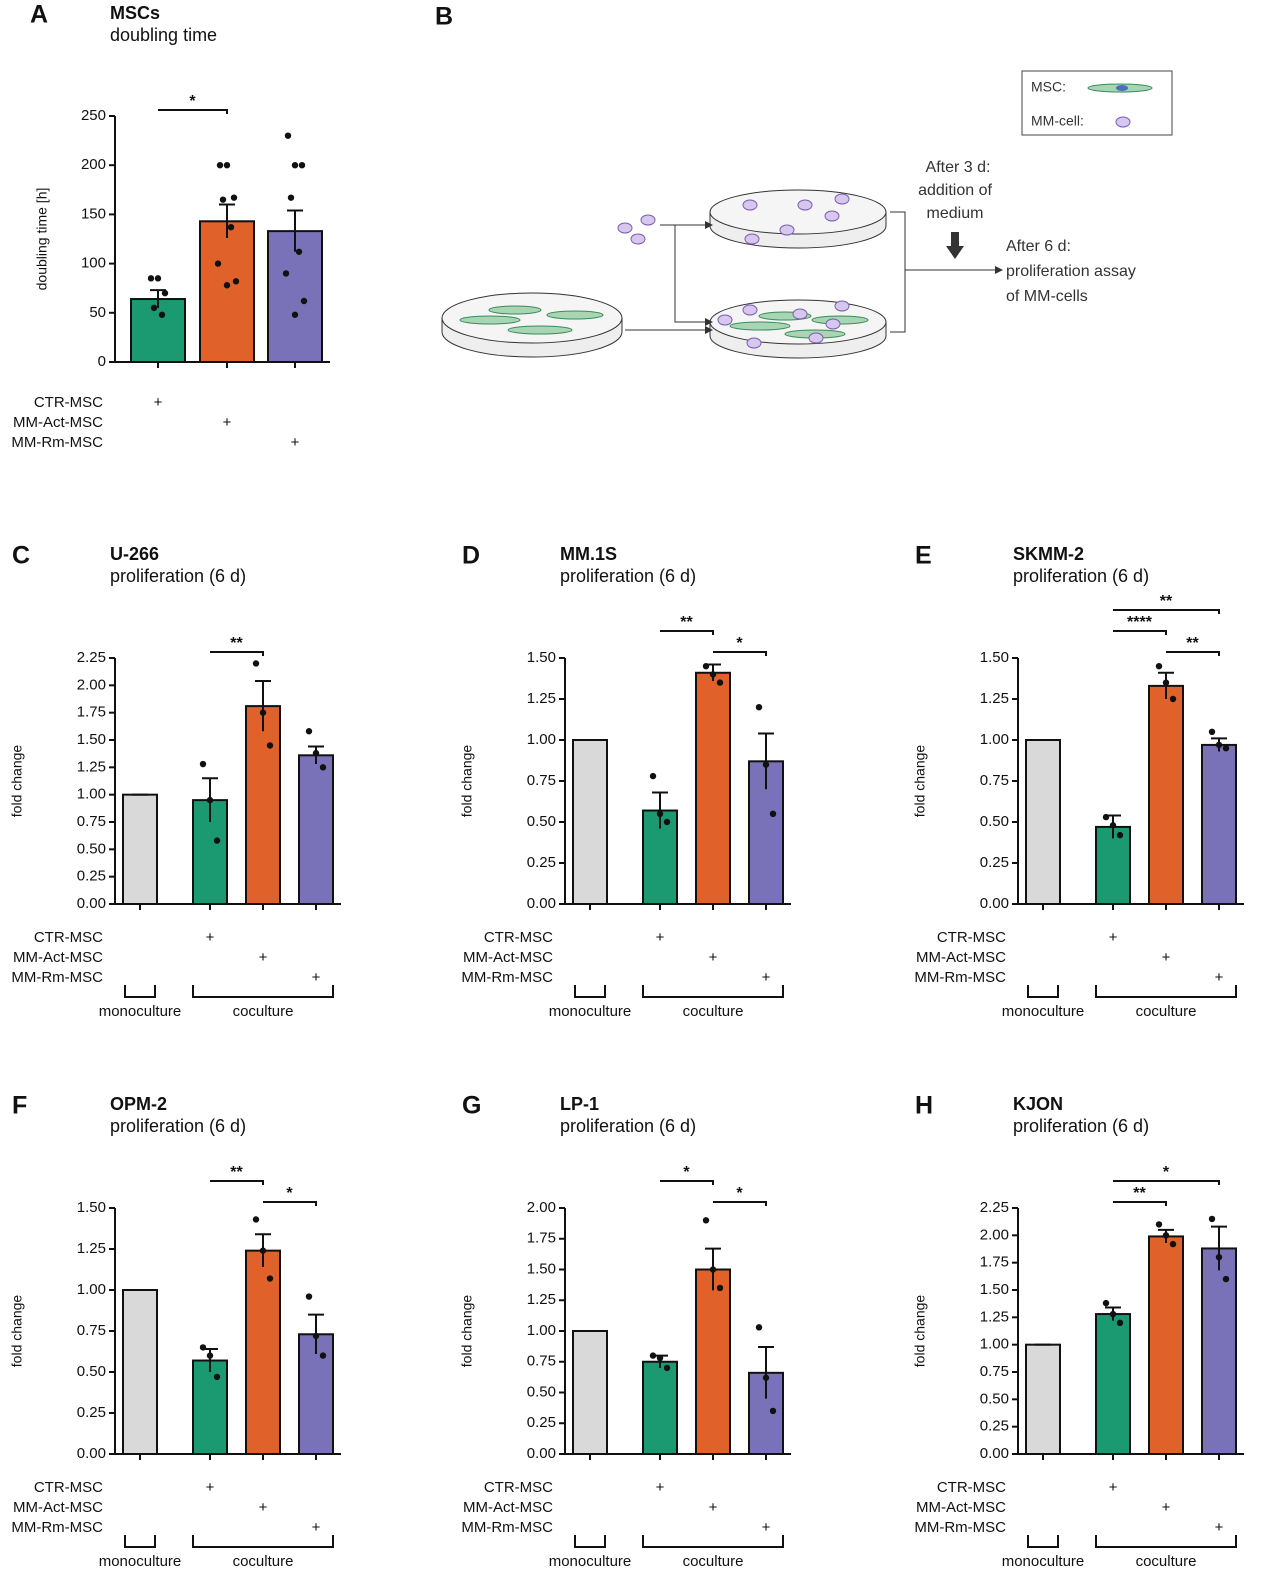 This screenshot has height=1577, width=1264. Describe the element at coordinates (1043, 1561) in the screenshot. I see `group-label: monoculture` at that location.